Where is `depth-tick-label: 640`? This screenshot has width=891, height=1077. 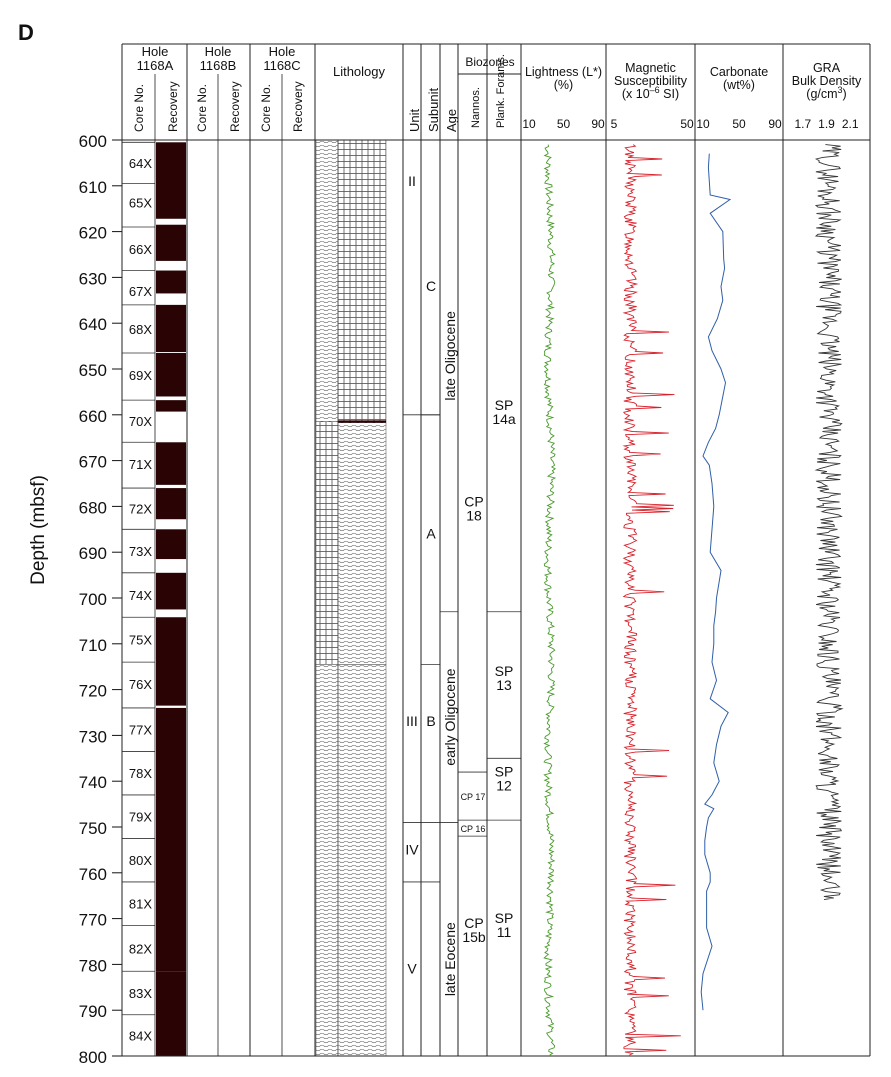
depth-tick-label: 640 is located at coordinates (93, 324).